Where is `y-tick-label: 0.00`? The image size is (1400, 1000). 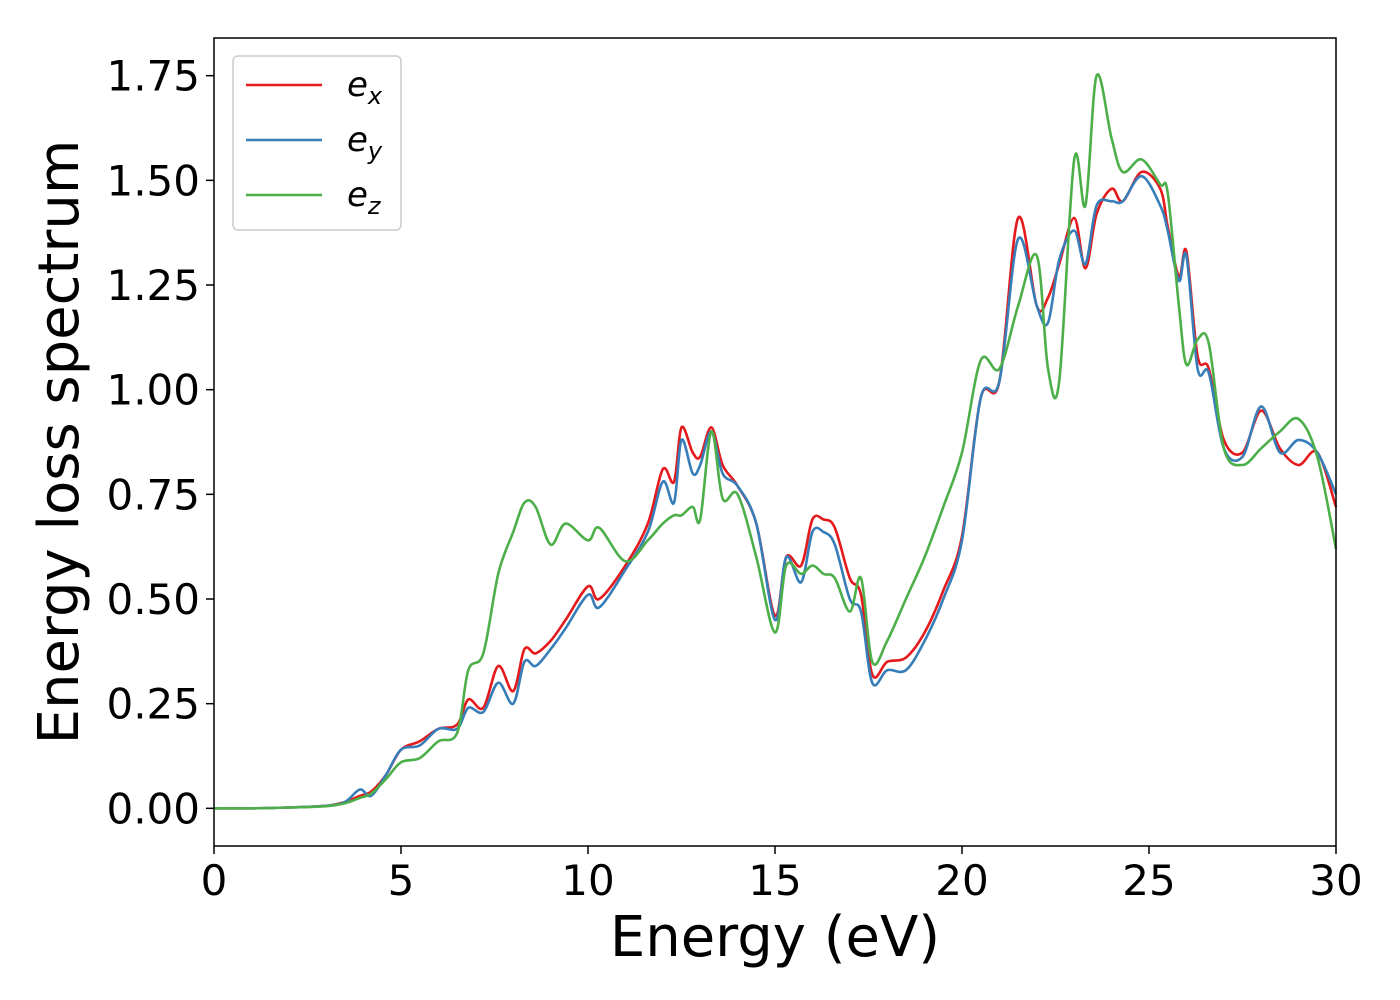 y-tick-label: 0.00 is located at coordinates (153, 808).